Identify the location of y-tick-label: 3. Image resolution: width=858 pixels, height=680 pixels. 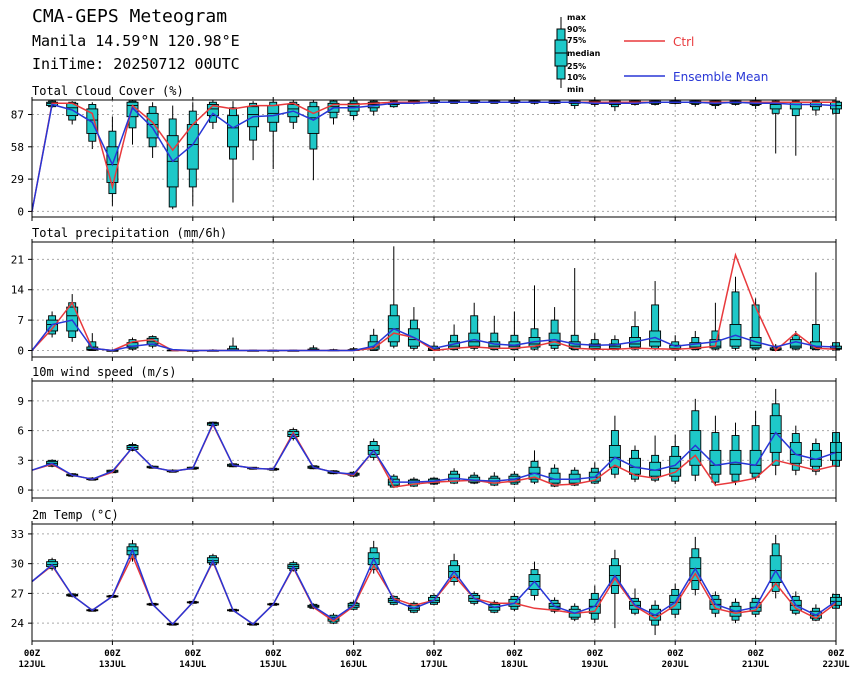
(20, 460).